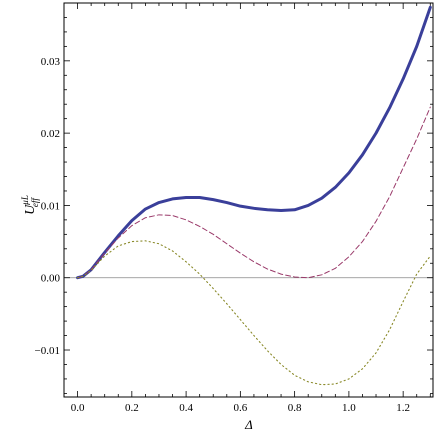 This screenshot has width=436, height=436. I want to click on y-axis-label-sup: μL, so click(25, 200).